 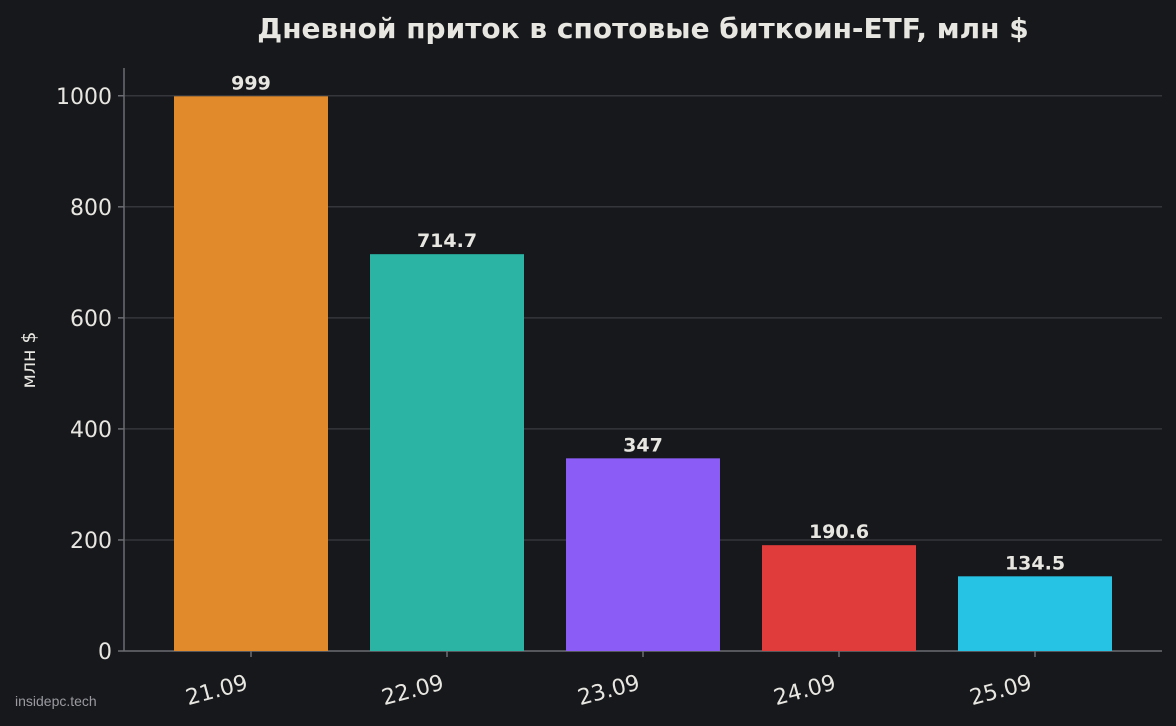 I want to click on x-tick-label: 22.09, so click(x=412, y=691).